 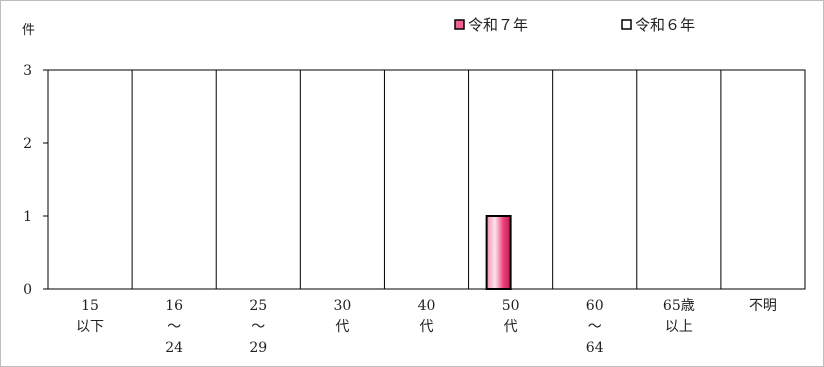 What do you see at coordinates (595, 348) in the screenshot?
I see `x-tick-label: 64` at bounding box center [595, 348].